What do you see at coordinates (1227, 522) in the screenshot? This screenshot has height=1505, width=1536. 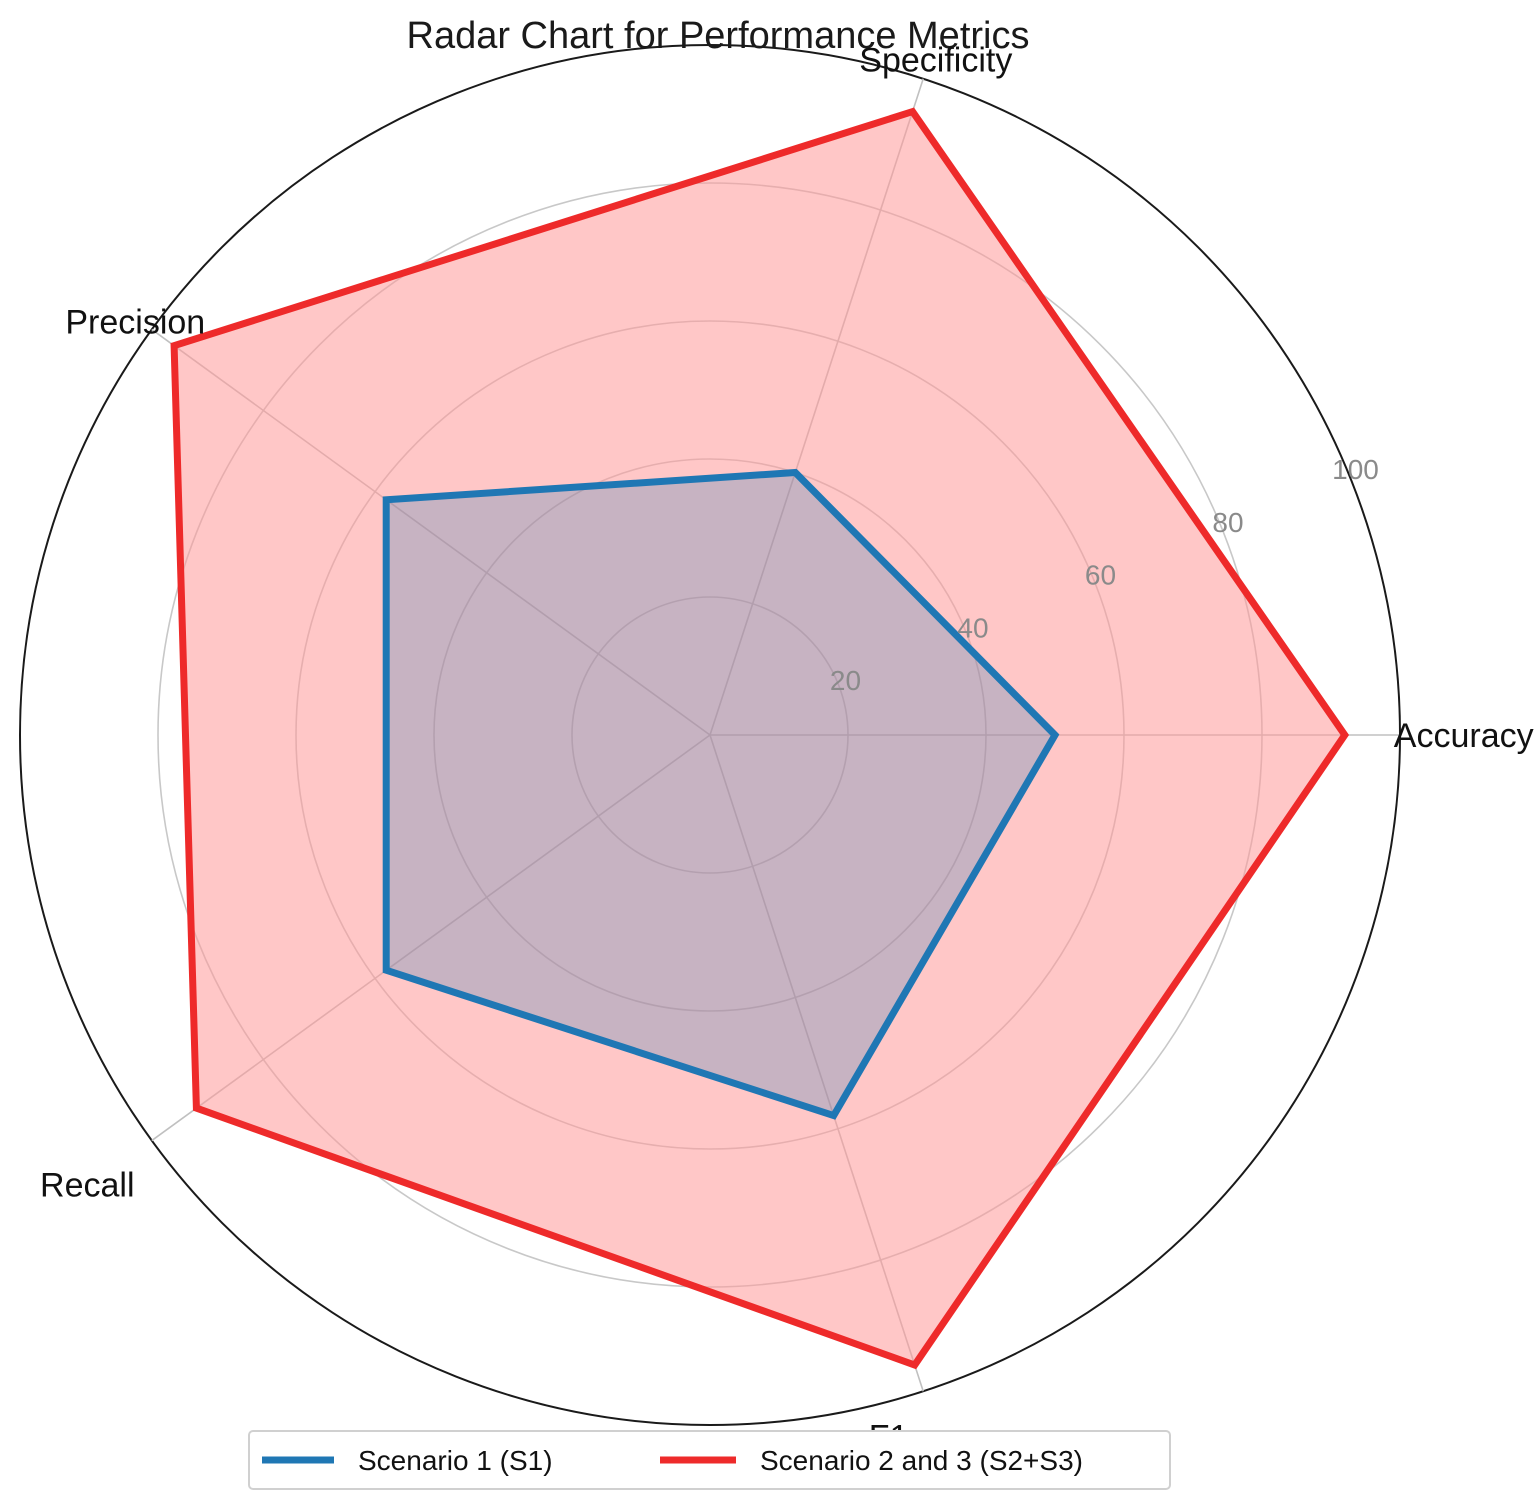 I see `radial-tick-label-80: 80` at bounding box center [1227, 522].